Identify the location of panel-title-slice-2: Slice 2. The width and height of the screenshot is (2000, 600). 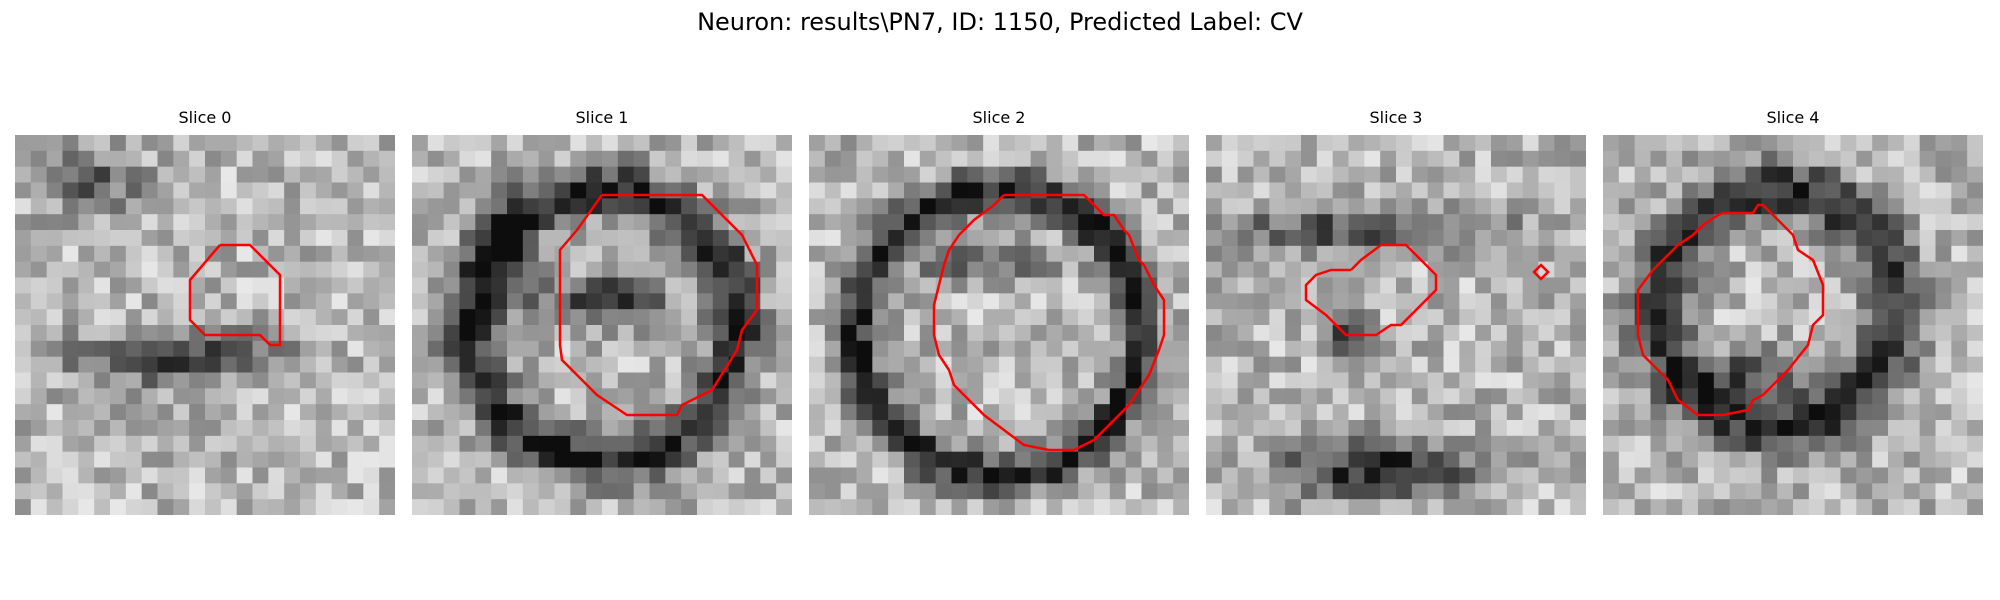
(999, 117).